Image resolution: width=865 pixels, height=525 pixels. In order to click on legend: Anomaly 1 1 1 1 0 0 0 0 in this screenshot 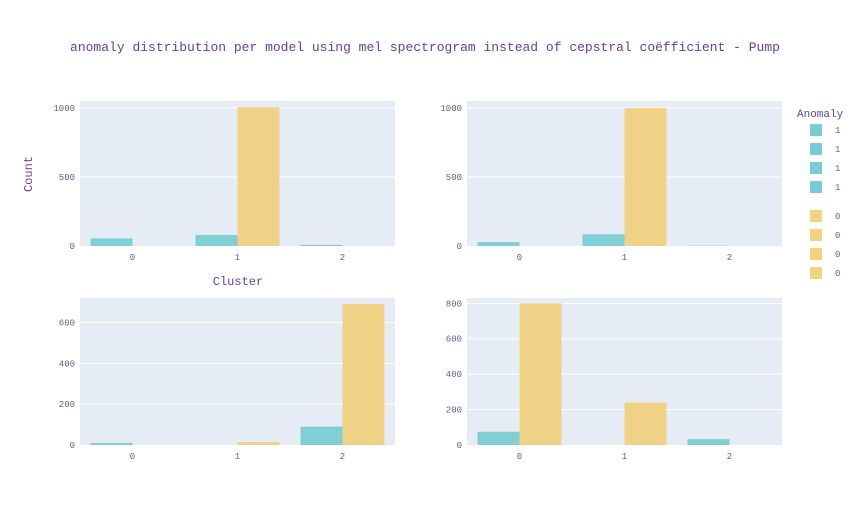, I will do `click(820, 194)`.